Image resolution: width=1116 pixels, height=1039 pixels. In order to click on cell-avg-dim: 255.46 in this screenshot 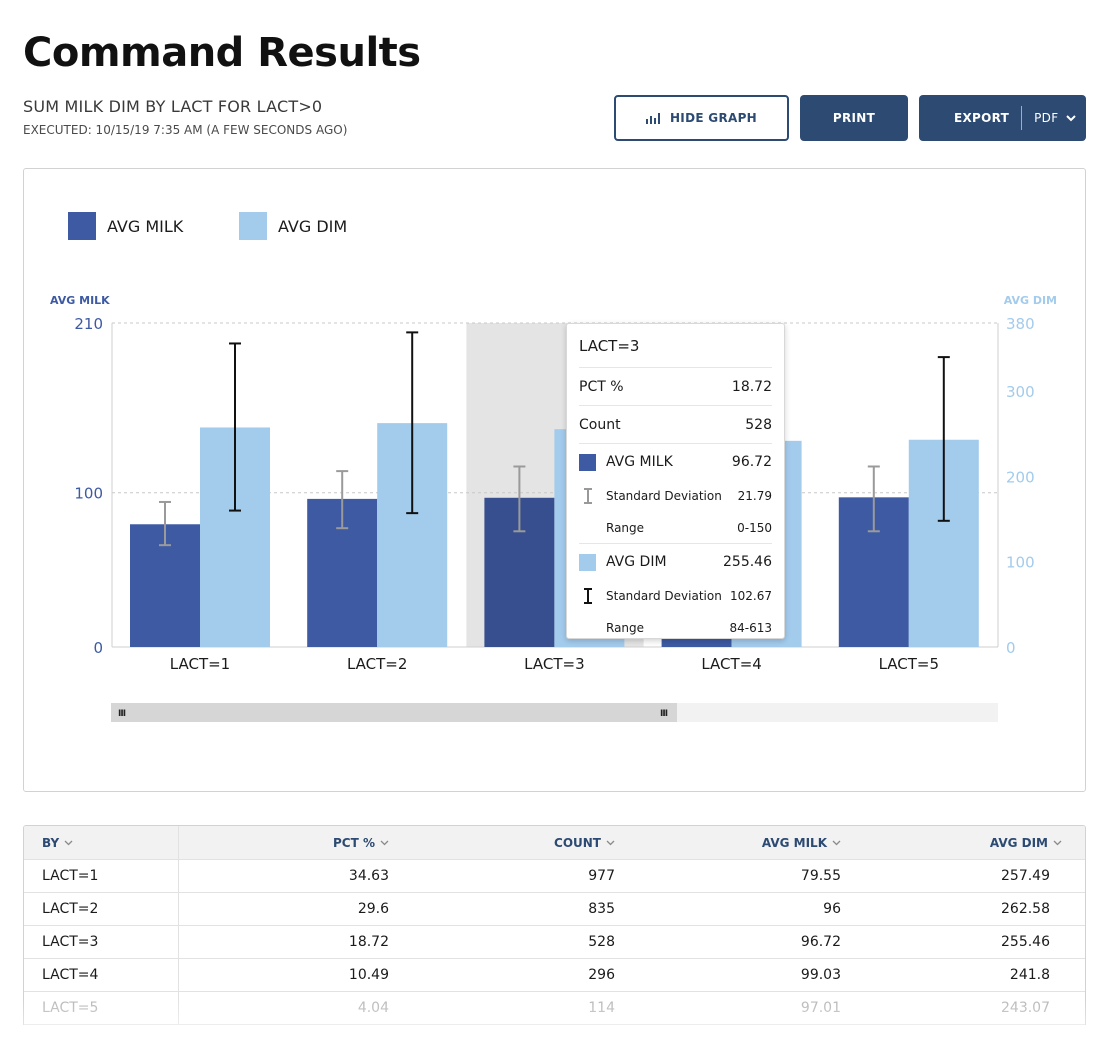, I will do `click(1025, 942)`.